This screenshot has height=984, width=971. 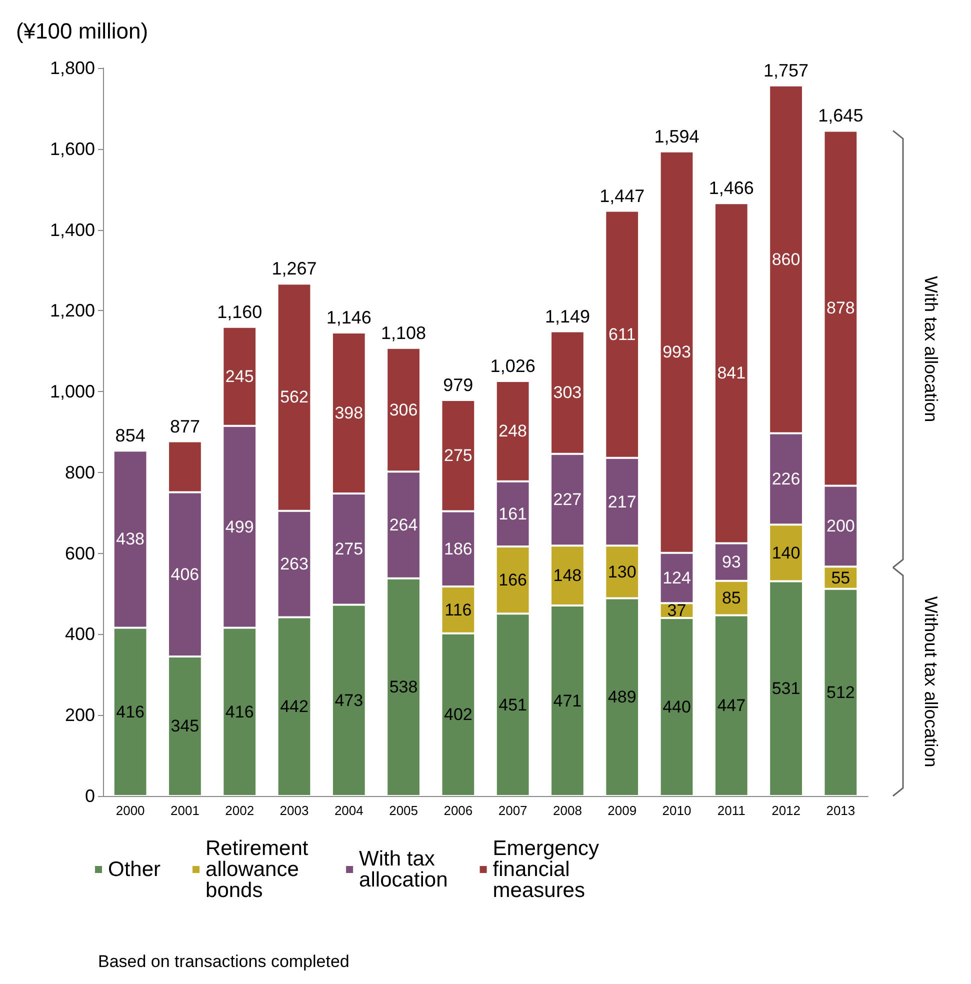 I want to click on x-tick-label: 2002, so click(x=239, y=810).